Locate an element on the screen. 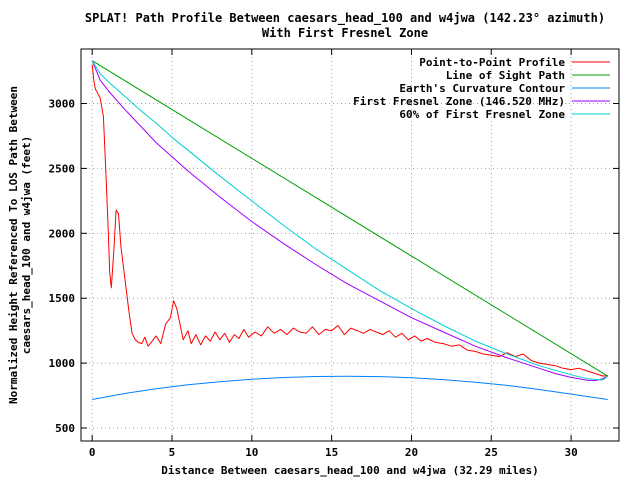 Image resolution: width=640 pixels, height=480 pixels. x-tick-label: 20 is located at coordinates (411, 452).